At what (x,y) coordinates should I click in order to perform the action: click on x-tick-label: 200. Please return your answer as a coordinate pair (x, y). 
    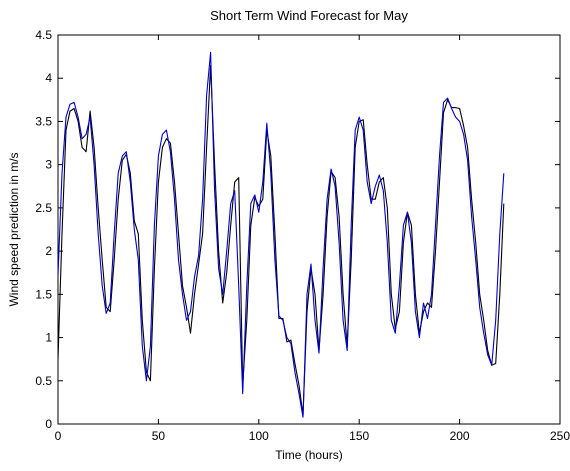
    Looking at the image, I should click on (460, 436).